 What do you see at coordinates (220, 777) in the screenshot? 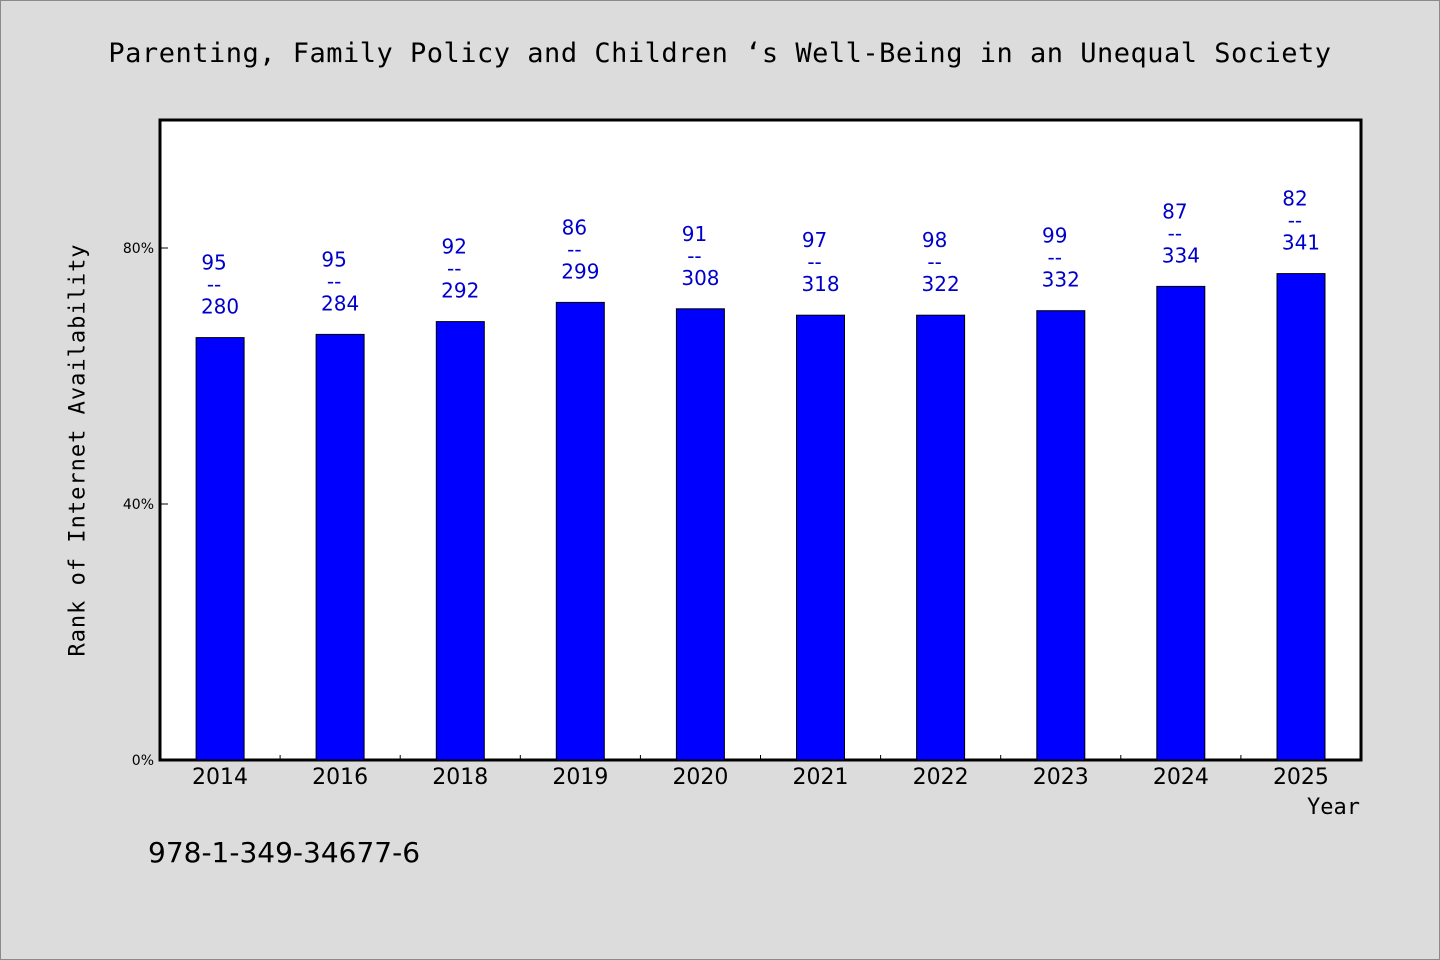
I see `x-tick-label-2014: 2014` at bounding box center [220, 777].